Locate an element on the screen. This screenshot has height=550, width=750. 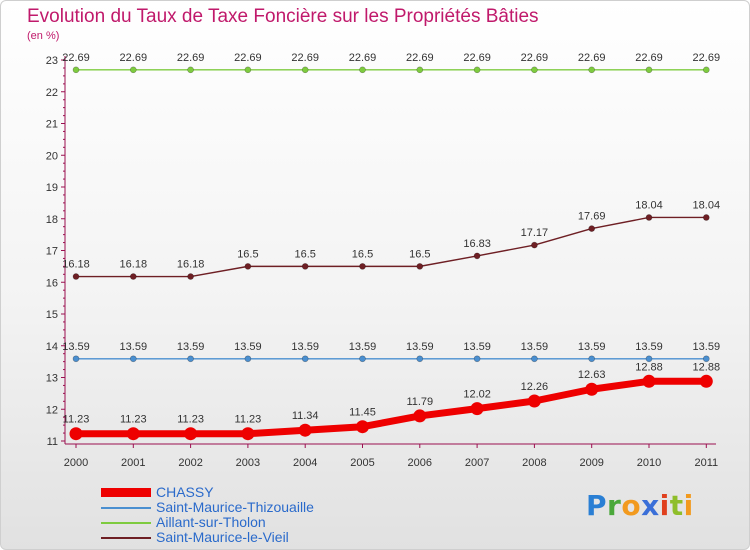
logo-letter: x is located at coordinates (650, 505).